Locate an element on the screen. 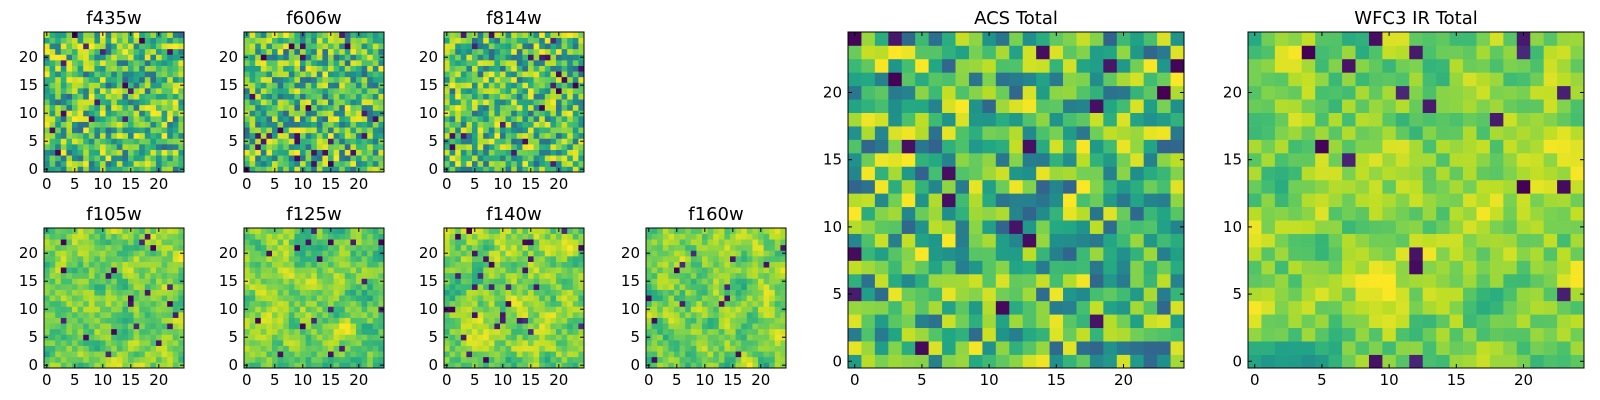 This screenshot has width=1600, height=400. x-tick-label: 20 is located at coordinates (558, 380).